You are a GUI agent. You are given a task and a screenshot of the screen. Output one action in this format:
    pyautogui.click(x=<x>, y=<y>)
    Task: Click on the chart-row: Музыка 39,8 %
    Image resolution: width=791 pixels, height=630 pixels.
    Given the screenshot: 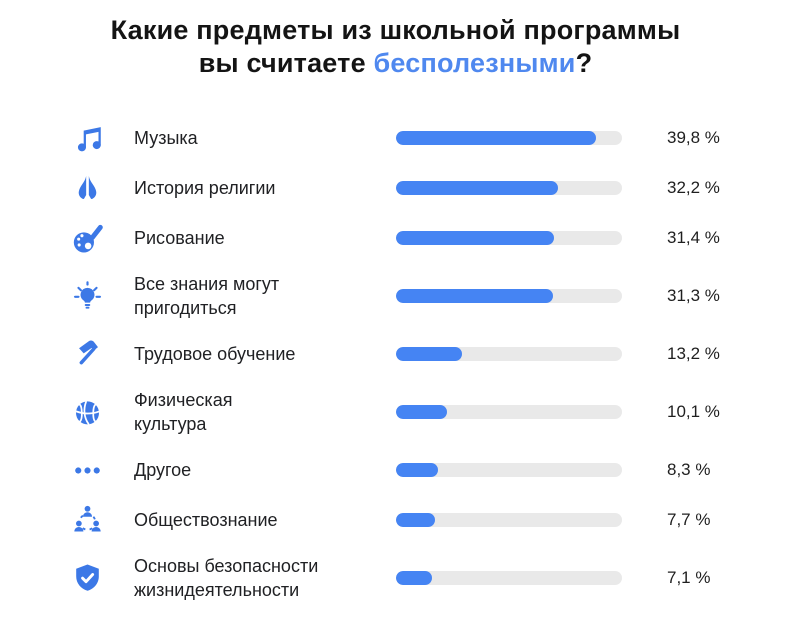 What is the action you would take?
    pyautogui.click(x=426, y=138)
    